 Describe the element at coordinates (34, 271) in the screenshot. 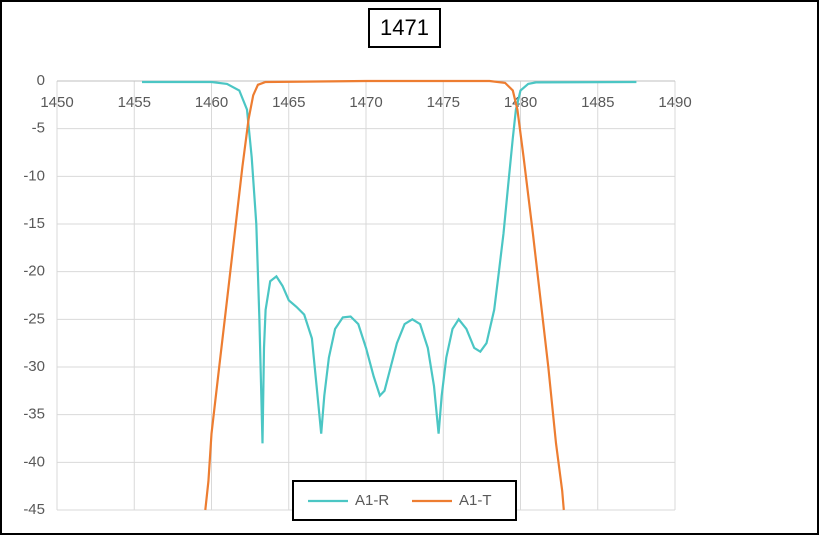

I see `y-tick-label: -20` at that location.